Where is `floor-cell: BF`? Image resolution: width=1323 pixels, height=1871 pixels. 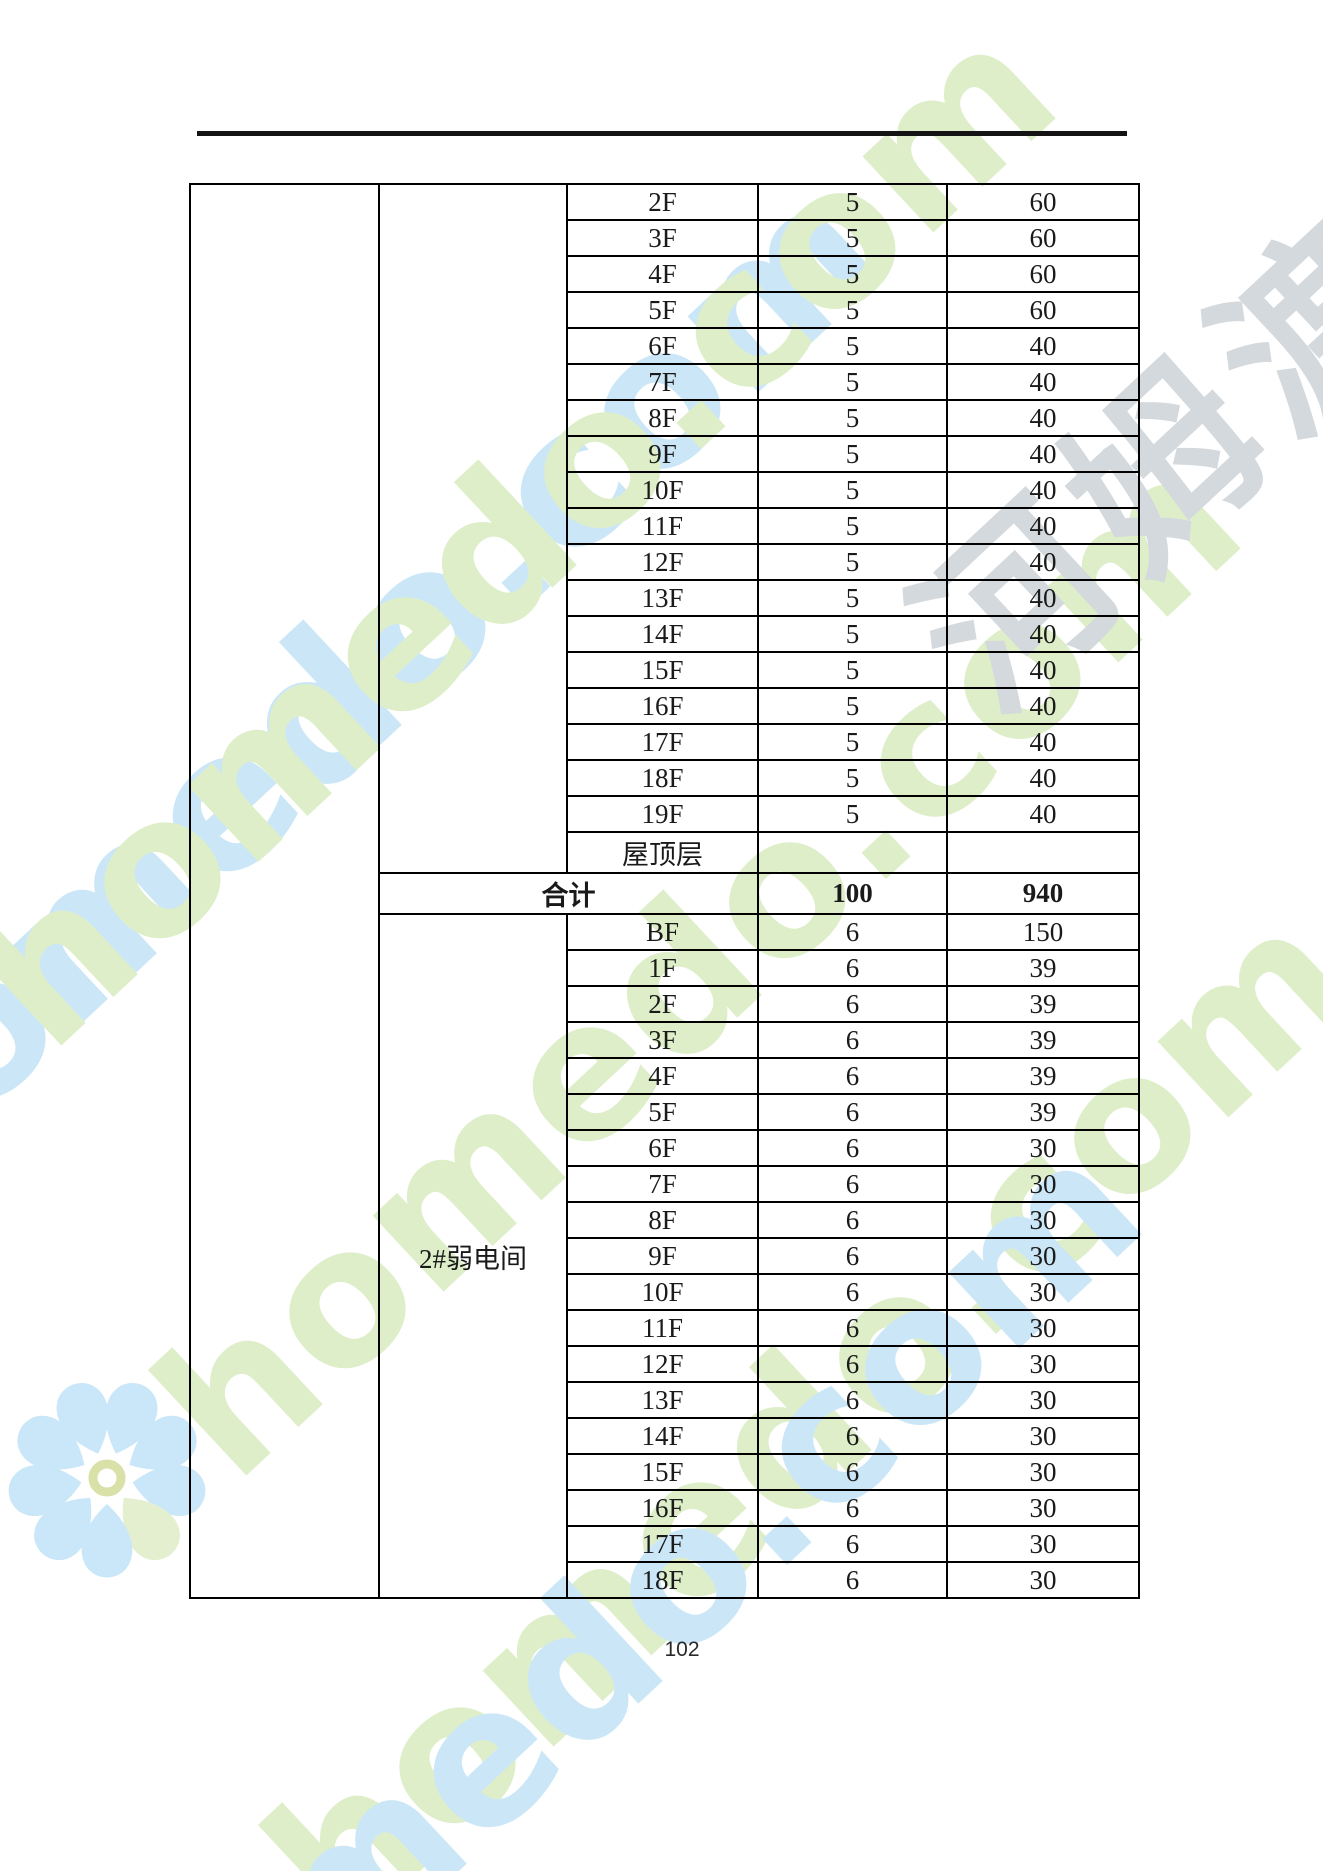
floor-cell: BF is located at coordinates (662, 932).